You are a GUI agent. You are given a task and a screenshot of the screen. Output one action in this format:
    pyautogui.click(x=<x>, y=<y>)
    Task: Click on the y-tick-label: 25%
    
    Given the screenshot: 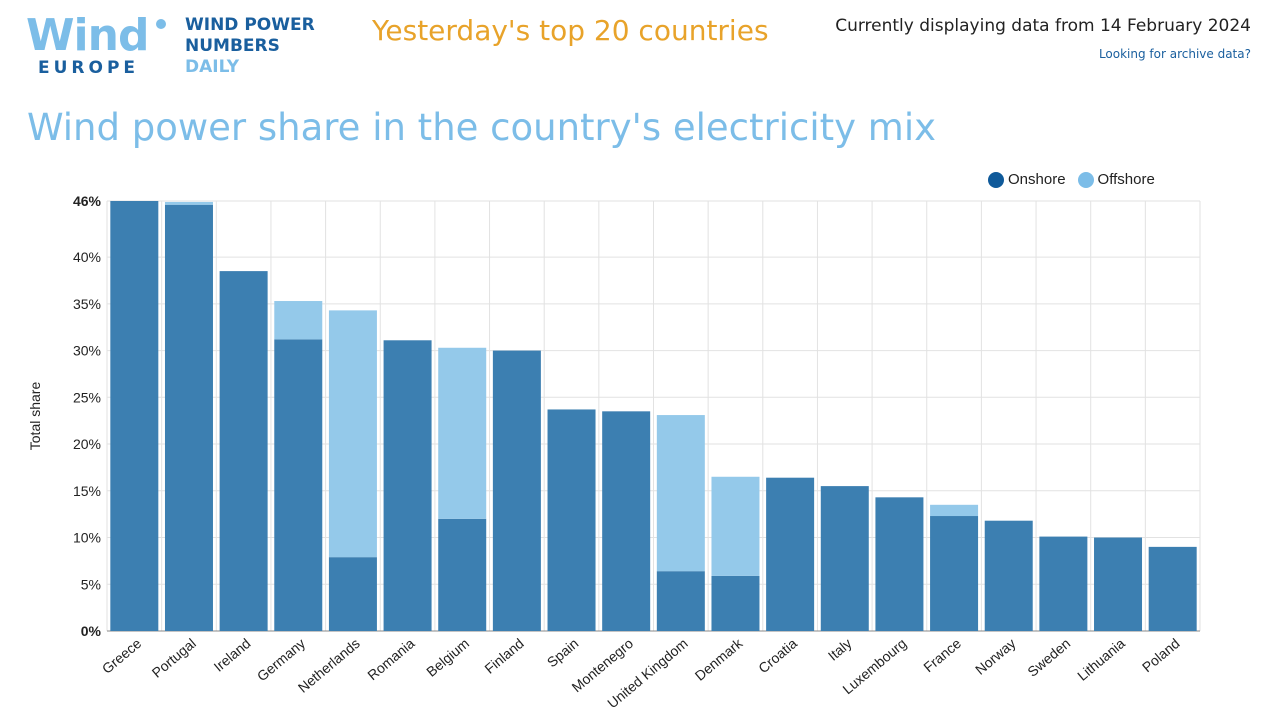 What is the action you would take?
    pyautogui.click(x=87, y=397)
    